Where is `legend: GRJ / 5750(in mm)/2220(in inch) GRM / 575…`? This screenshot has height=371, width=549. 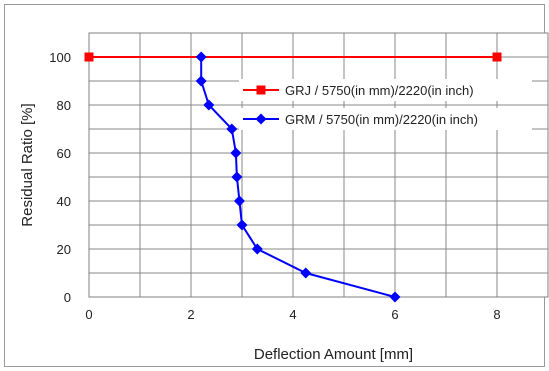 legend: GRJ / 5750(in mm)/2220(in inch) GRM / 575… is located at coordinates (385, 104).